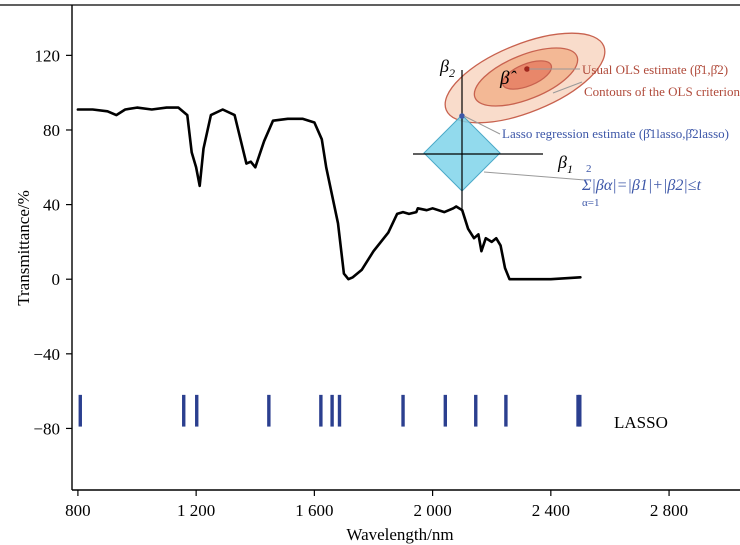 Image resolution: width=740 pixels, height=545 pixels. Describe the element at coordinates (565, 164) in the screenshot. I see `inset-beta1-label: β1` at that location.